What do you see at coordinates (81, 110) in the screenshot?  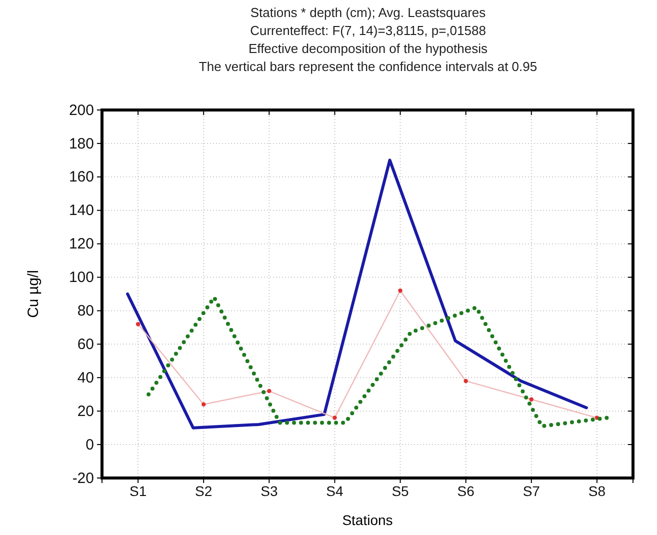 I see `y-tick-label: 200` at bounding box center [81, 110].